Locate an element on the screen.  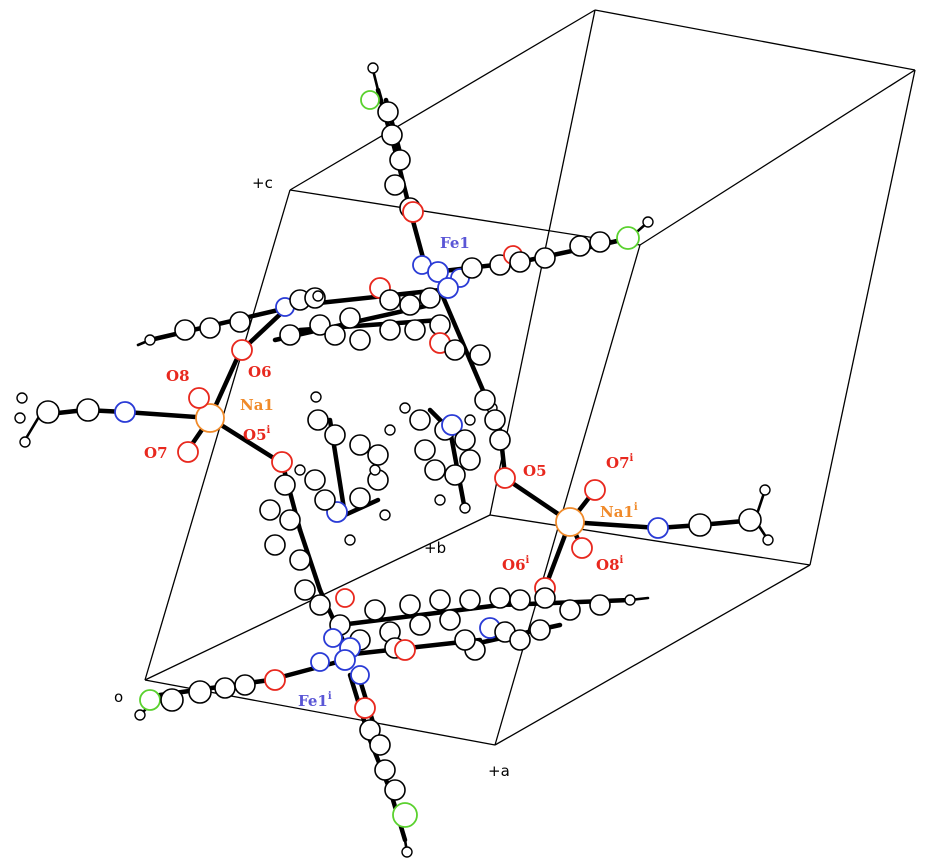
axis-label-c: +c is located at coordinates (262, 183).